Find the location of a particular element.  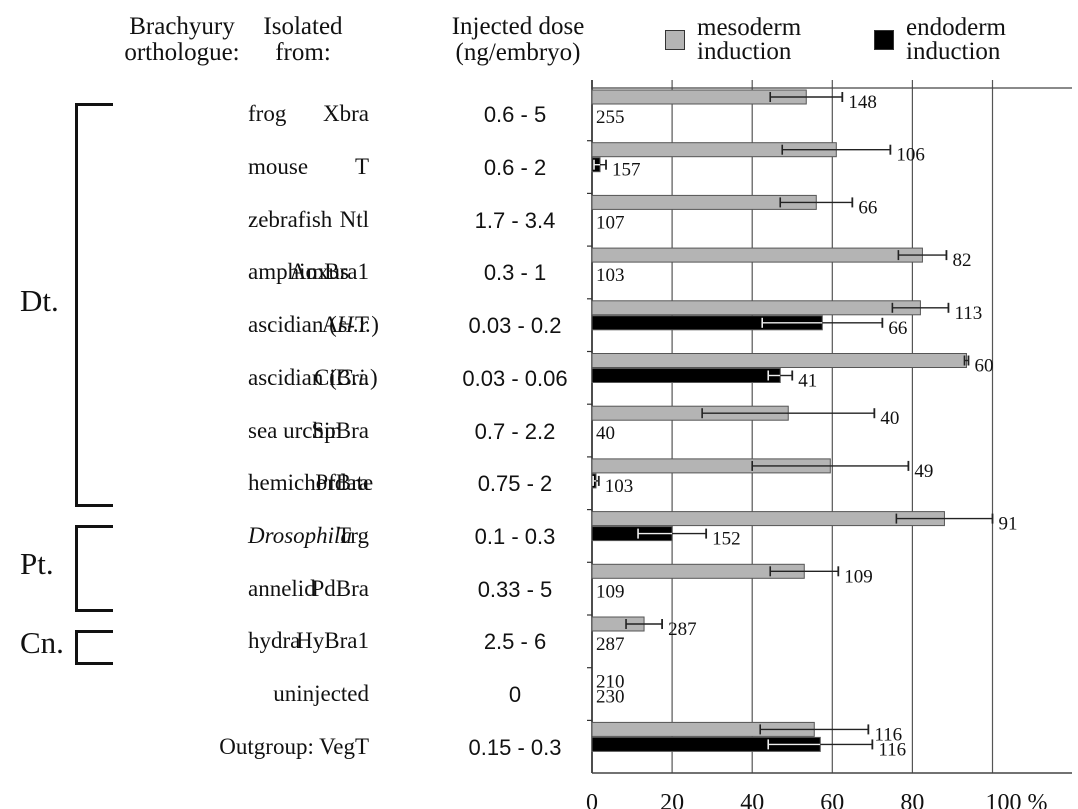

source-organism: mouse is located at coordinates (278, 167).